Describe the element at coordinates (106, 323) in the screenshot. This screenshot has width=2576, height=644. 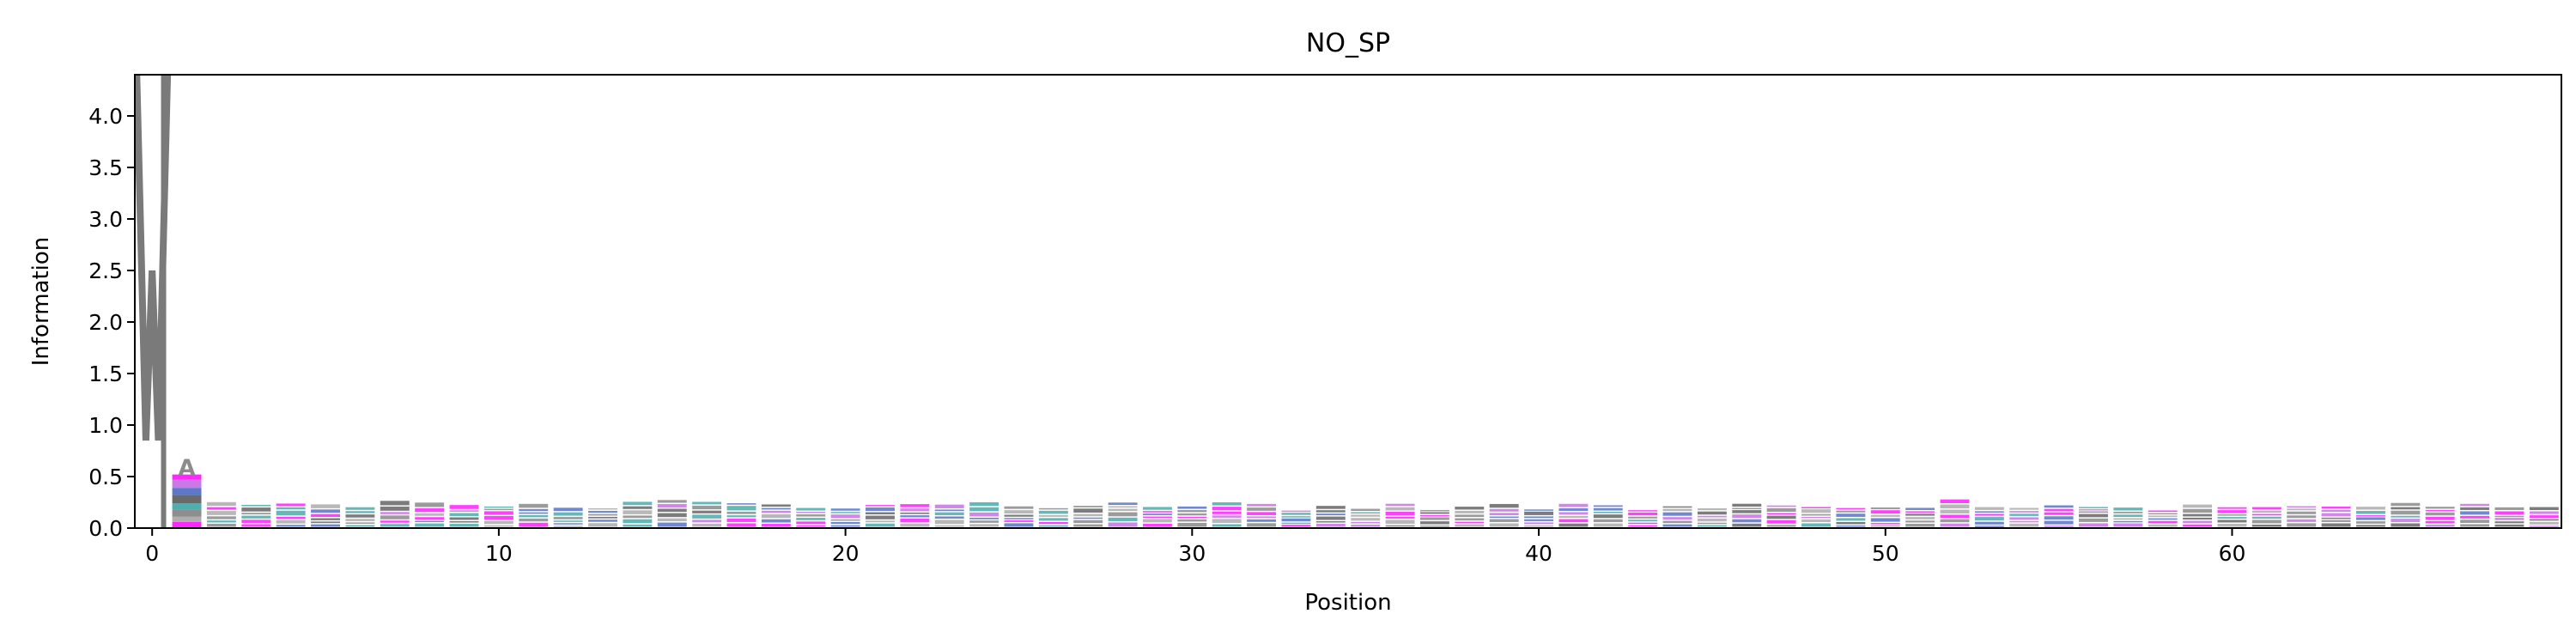
I see `y-tick-label: 2.0` at that location.